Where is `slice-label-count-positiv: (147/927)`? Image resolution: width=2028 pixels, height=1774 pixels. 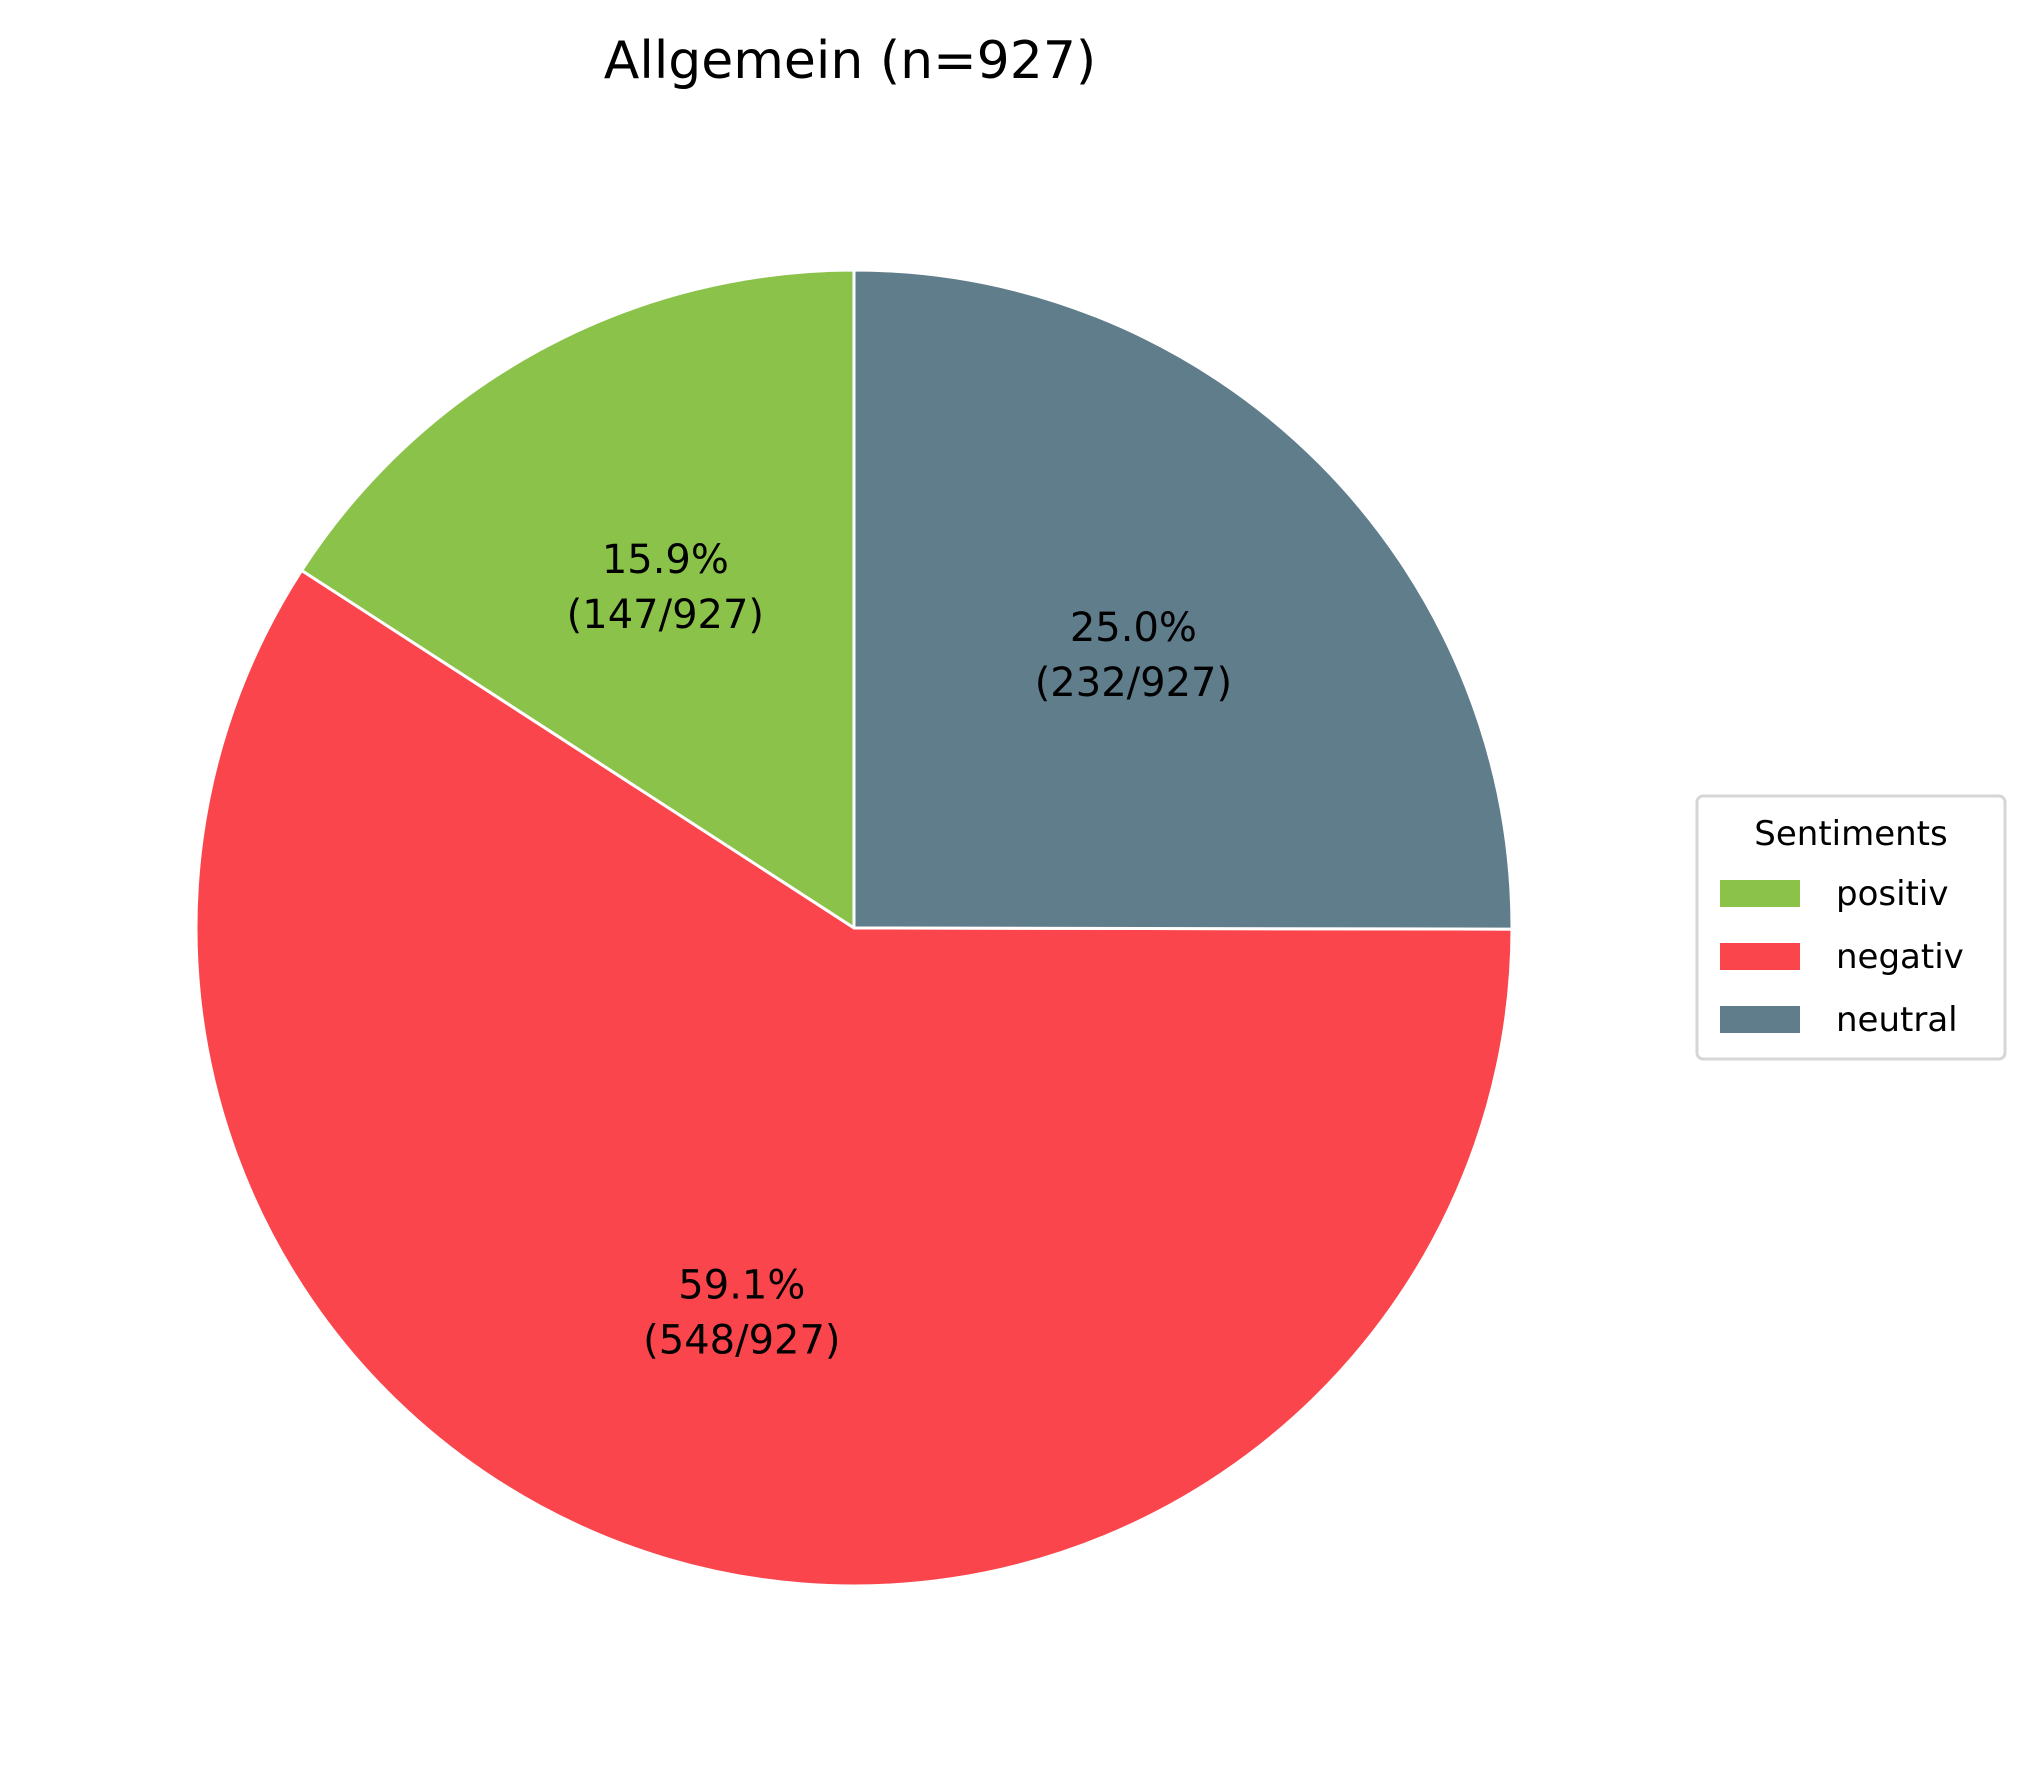 slice-label-count-positiv: (147/927) is located at coordinates (665, 615).